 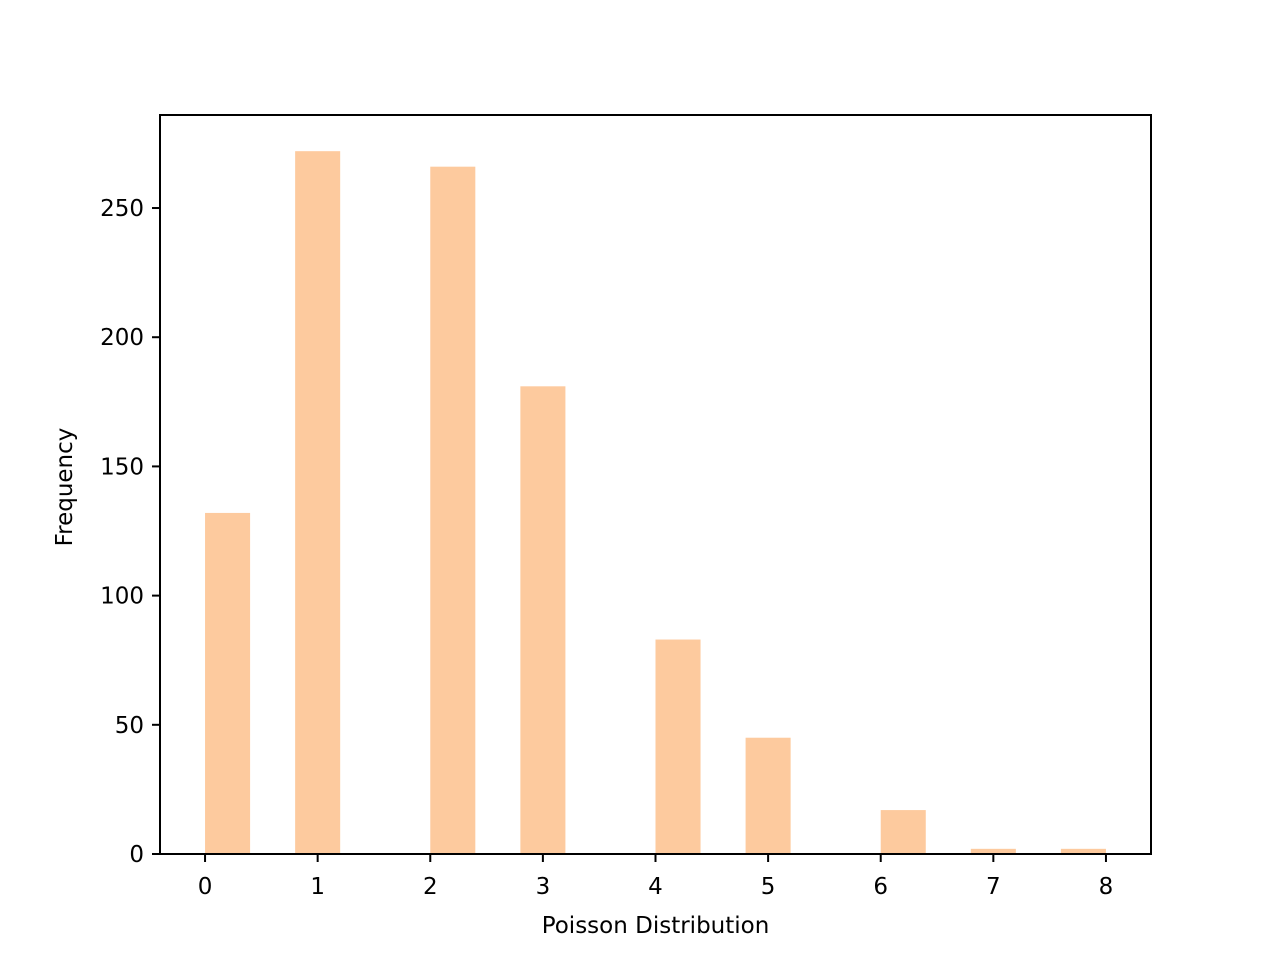 I want to click on y-tick-label: 250, so click(x=122, y=209).